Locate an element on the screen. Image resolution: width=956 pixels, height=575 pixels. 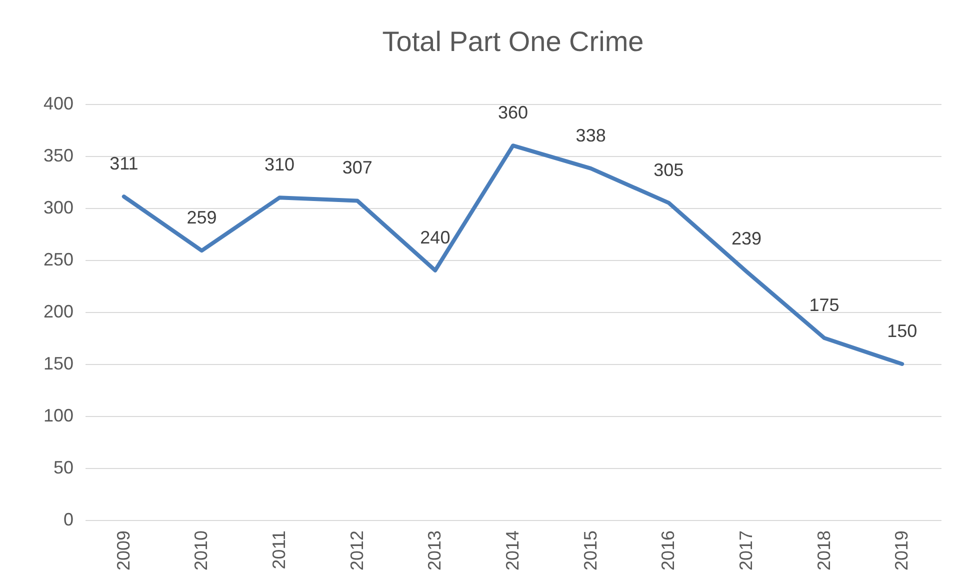
x-tick-label: 2009 is located at coordinates (123, 550).